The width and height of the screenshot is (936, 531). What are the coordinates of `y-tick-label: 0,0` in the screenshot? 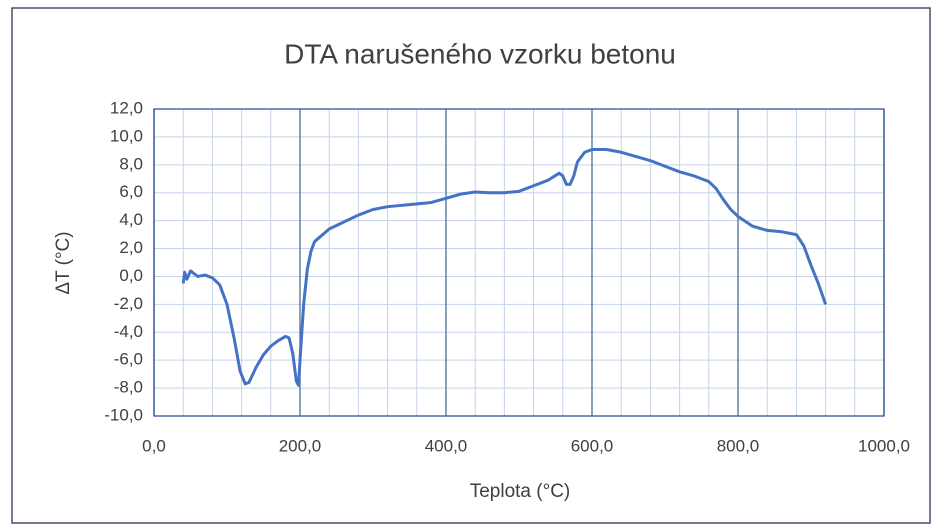 It's located at (131, 275).